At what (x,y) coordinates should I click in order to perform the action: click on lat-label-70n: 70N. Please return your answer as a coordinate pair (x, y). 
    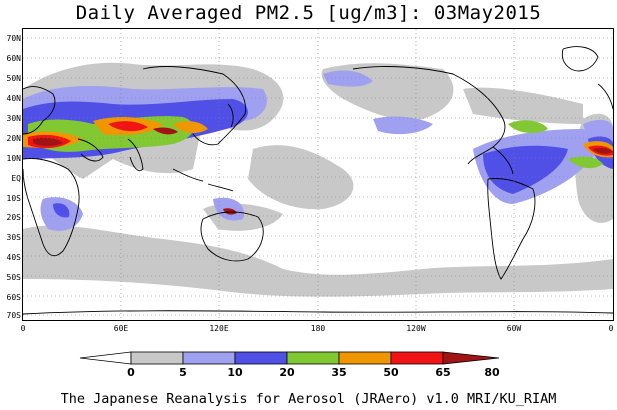
    Looking at the image, I should click on (13, 38).